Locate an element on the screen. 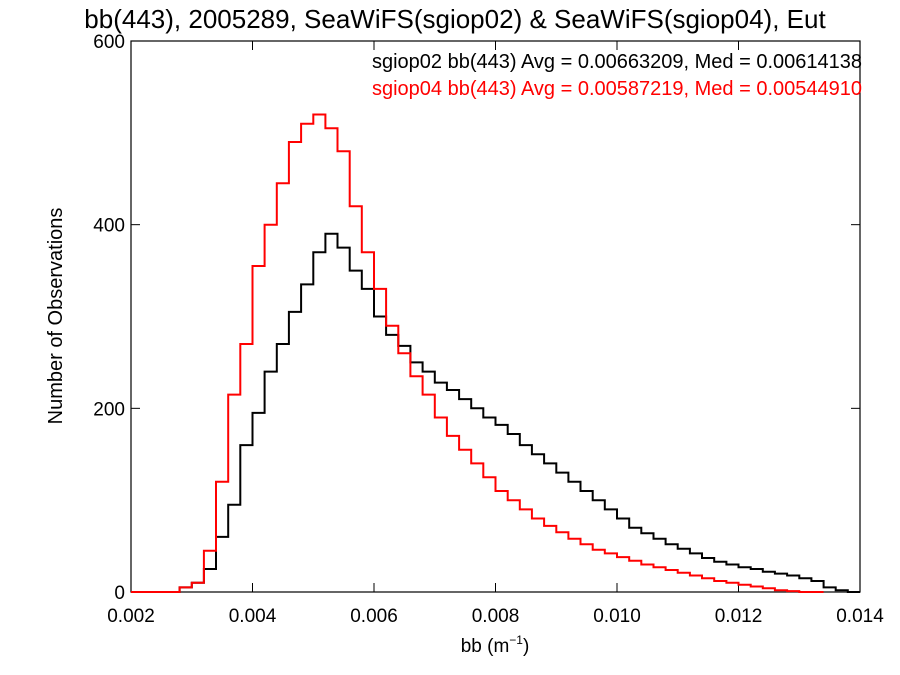 The width and height of the screenshot is (900, 675). x-tick-label: 0.010 is located at coordinates (617, 616).